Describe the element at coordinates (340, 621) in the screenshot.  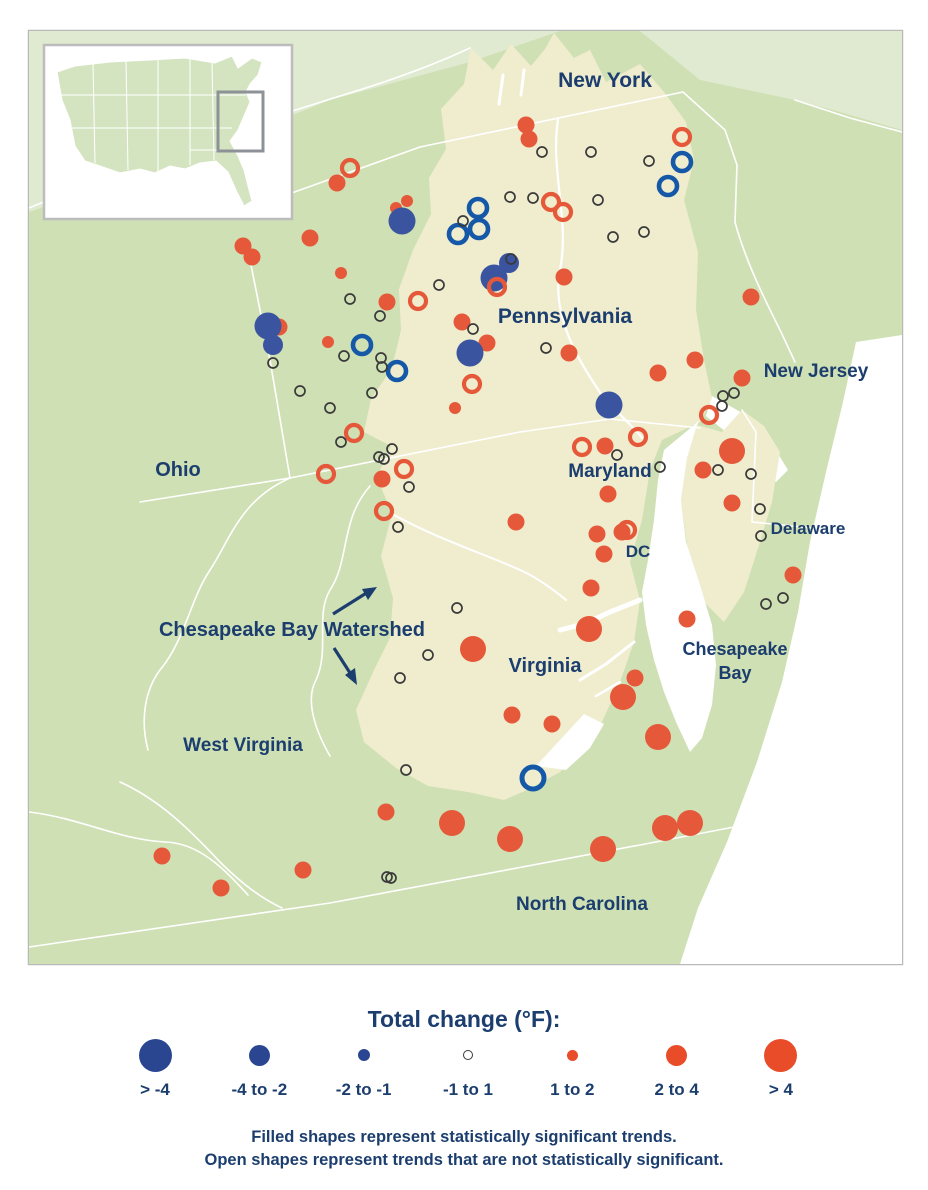
I see `border-wv-va` at that location.